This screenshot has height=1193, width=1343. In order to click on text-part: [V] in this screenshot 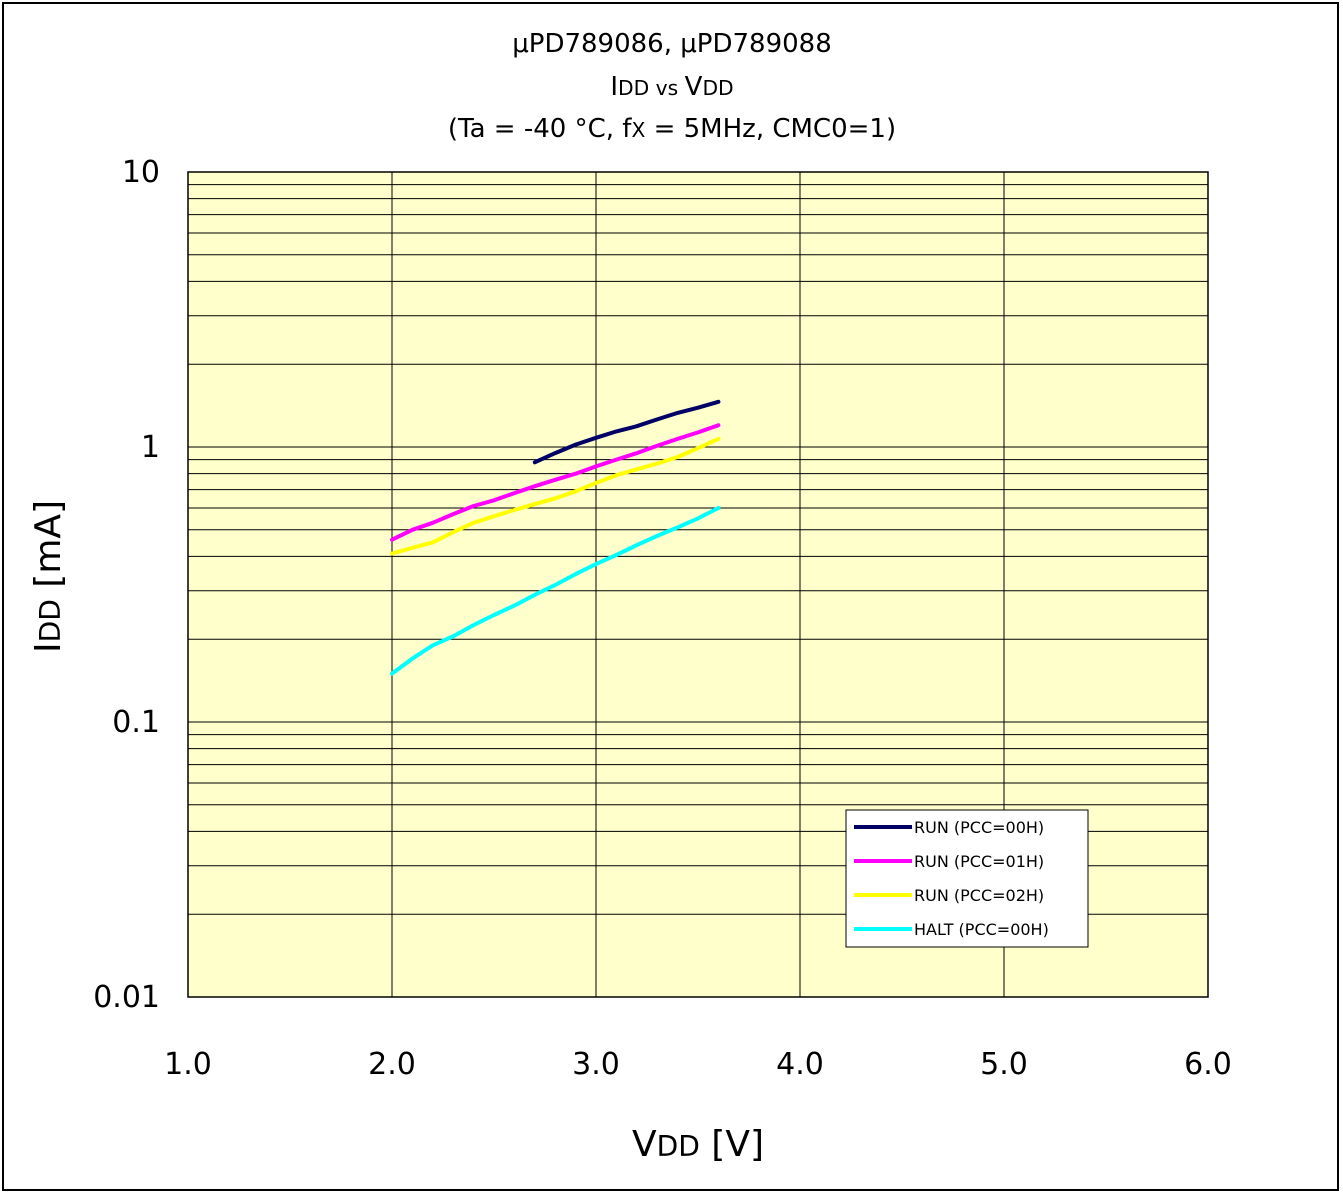, I will do `click(732, 1144)`.